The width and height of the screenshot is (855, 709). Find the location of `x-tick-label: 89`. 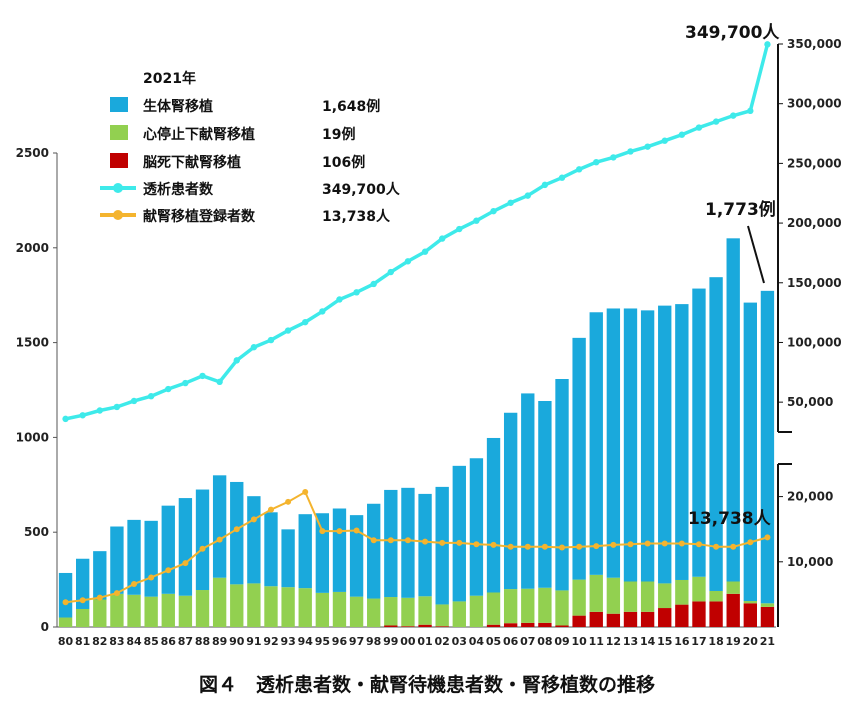

x-tick-label: 89 is located at coordinates (219, 641).